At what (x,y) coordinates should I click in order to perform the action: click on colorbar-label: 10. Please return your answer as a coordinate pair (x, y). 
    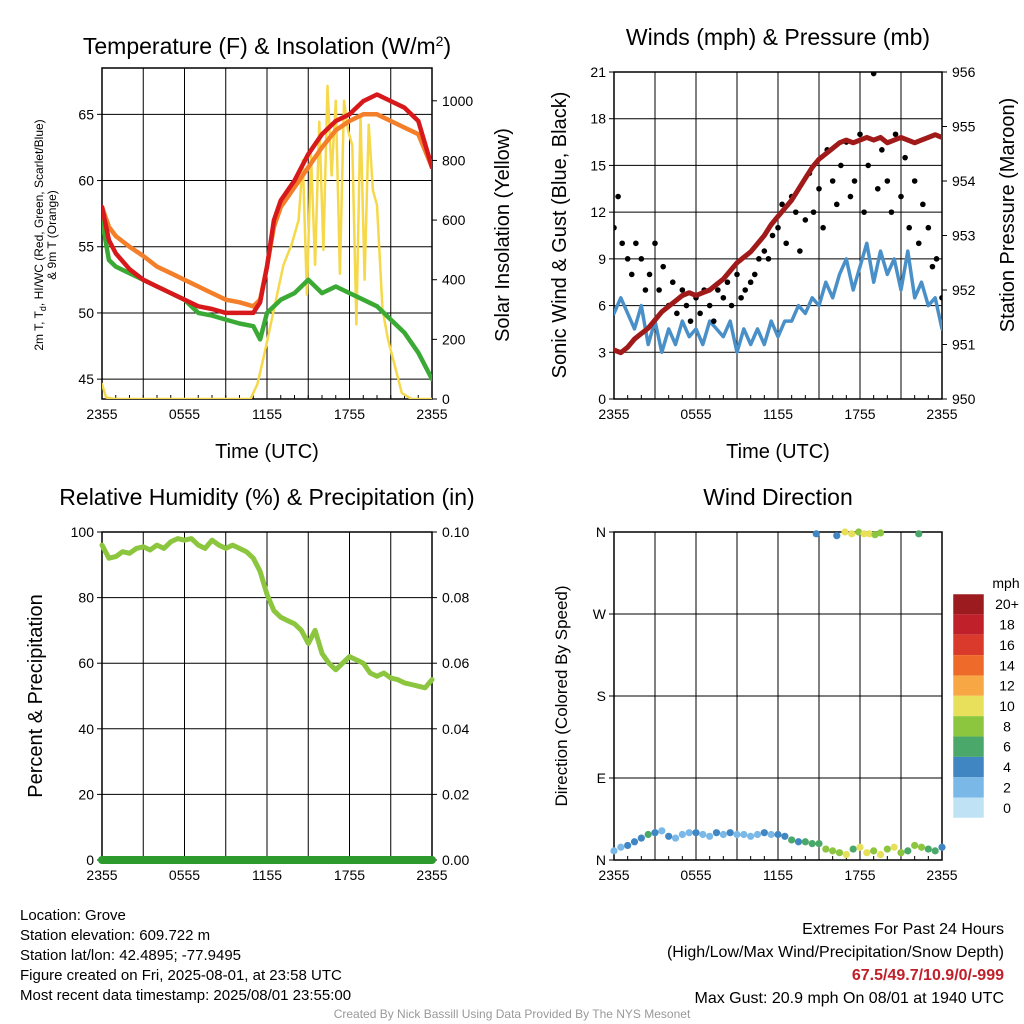
    Looking at the image, I should click on (1007, 706).